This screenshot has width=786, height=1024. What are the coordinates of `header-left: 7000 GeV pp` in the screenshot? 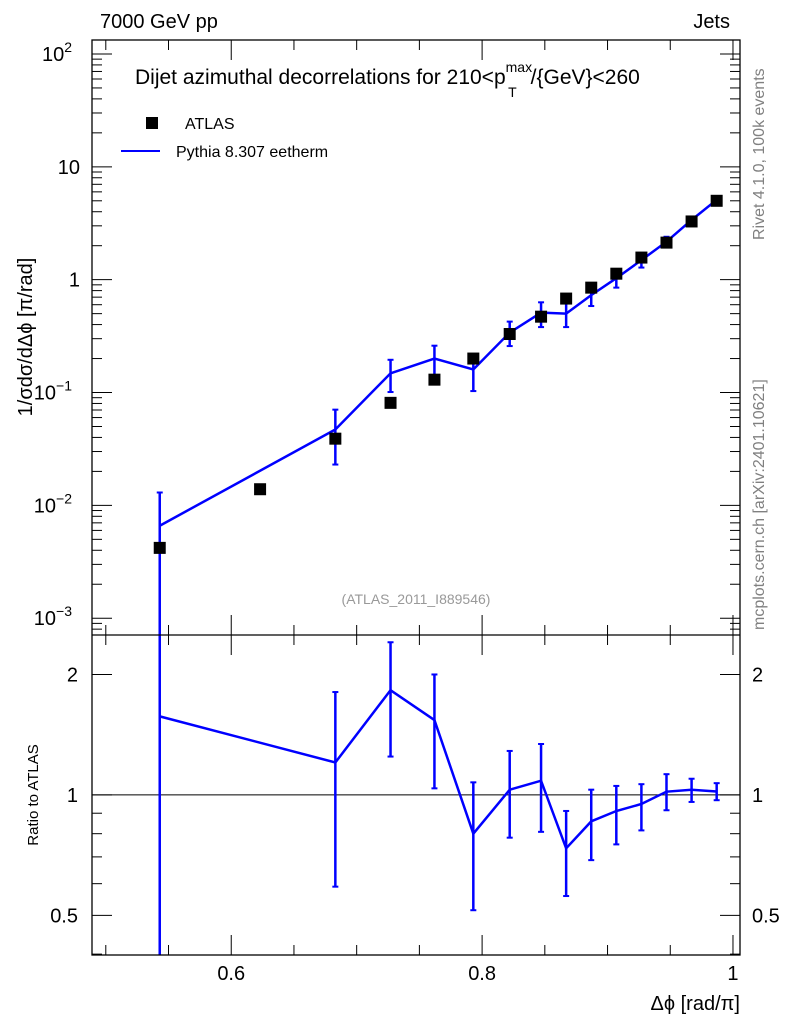 It's located at (159, 22).